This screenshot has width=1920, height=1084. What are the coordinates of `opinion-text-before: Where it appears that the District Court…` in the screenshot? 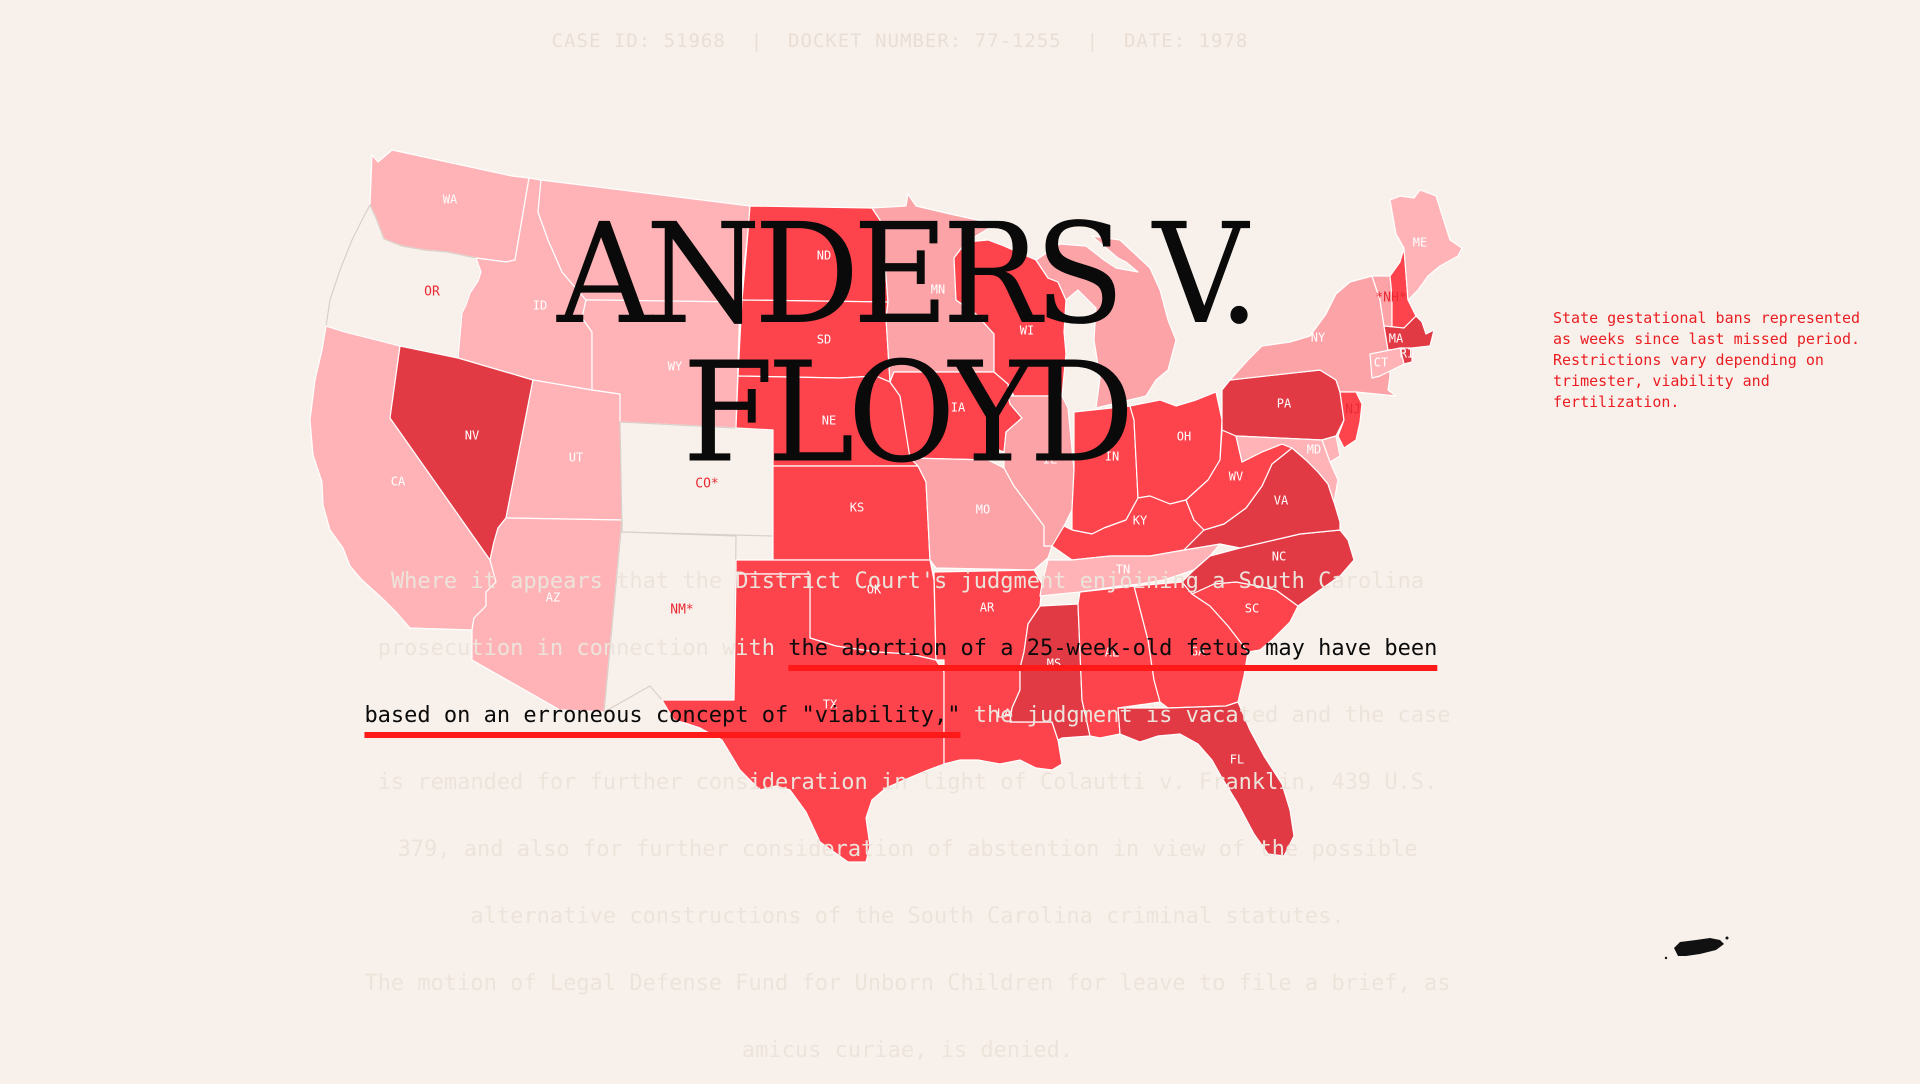 It's located at (901, 615).